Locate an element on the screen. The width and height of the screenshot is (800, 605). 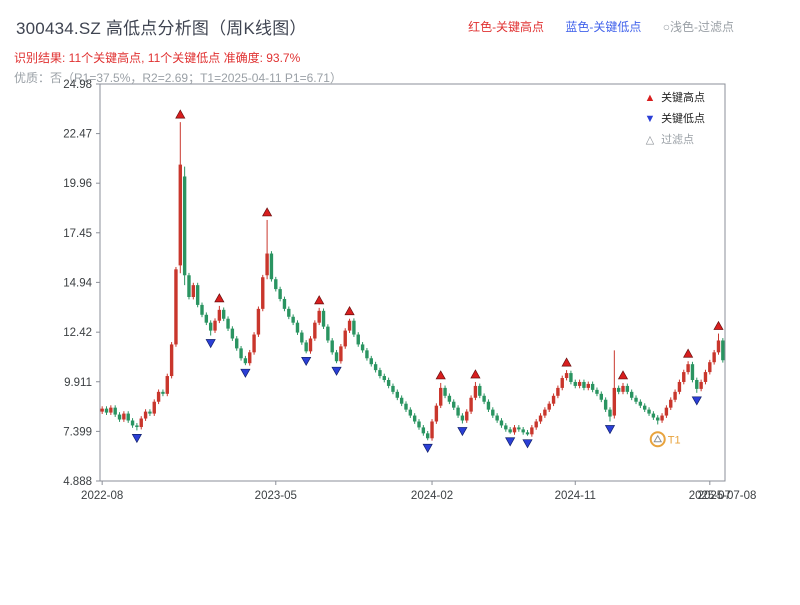
legend-item-key-high: ▲ 关键高点 is located at coordinates (674, 98).